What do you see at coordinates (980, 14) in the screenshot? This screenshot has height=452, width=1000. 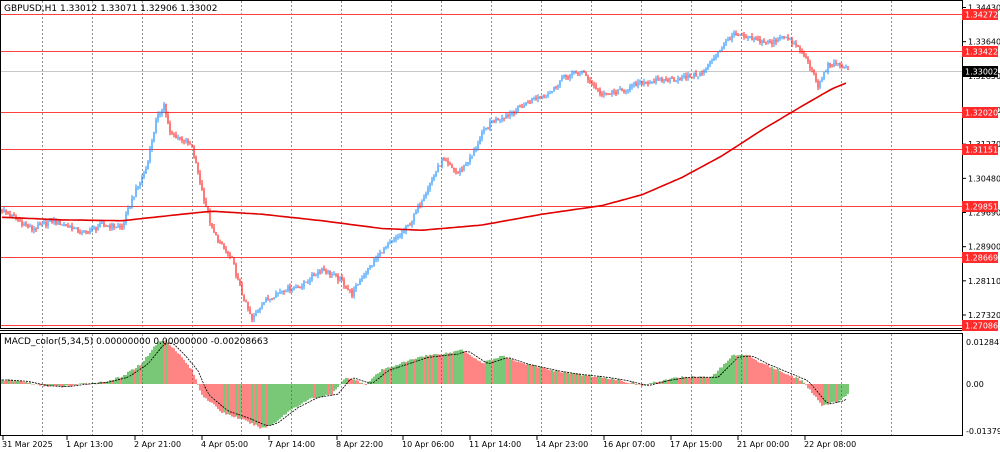 I see `level-tag` at bounding box center [980, 14].